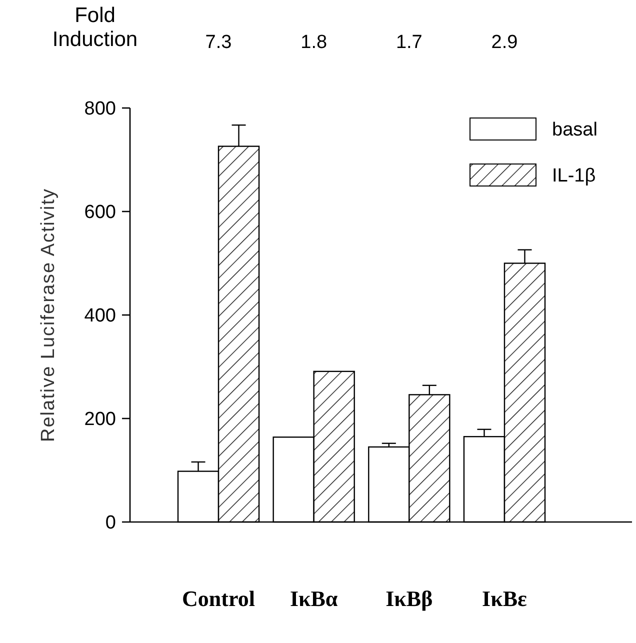  I want to click on x-tick-label: IκBε, so click(504, 598).